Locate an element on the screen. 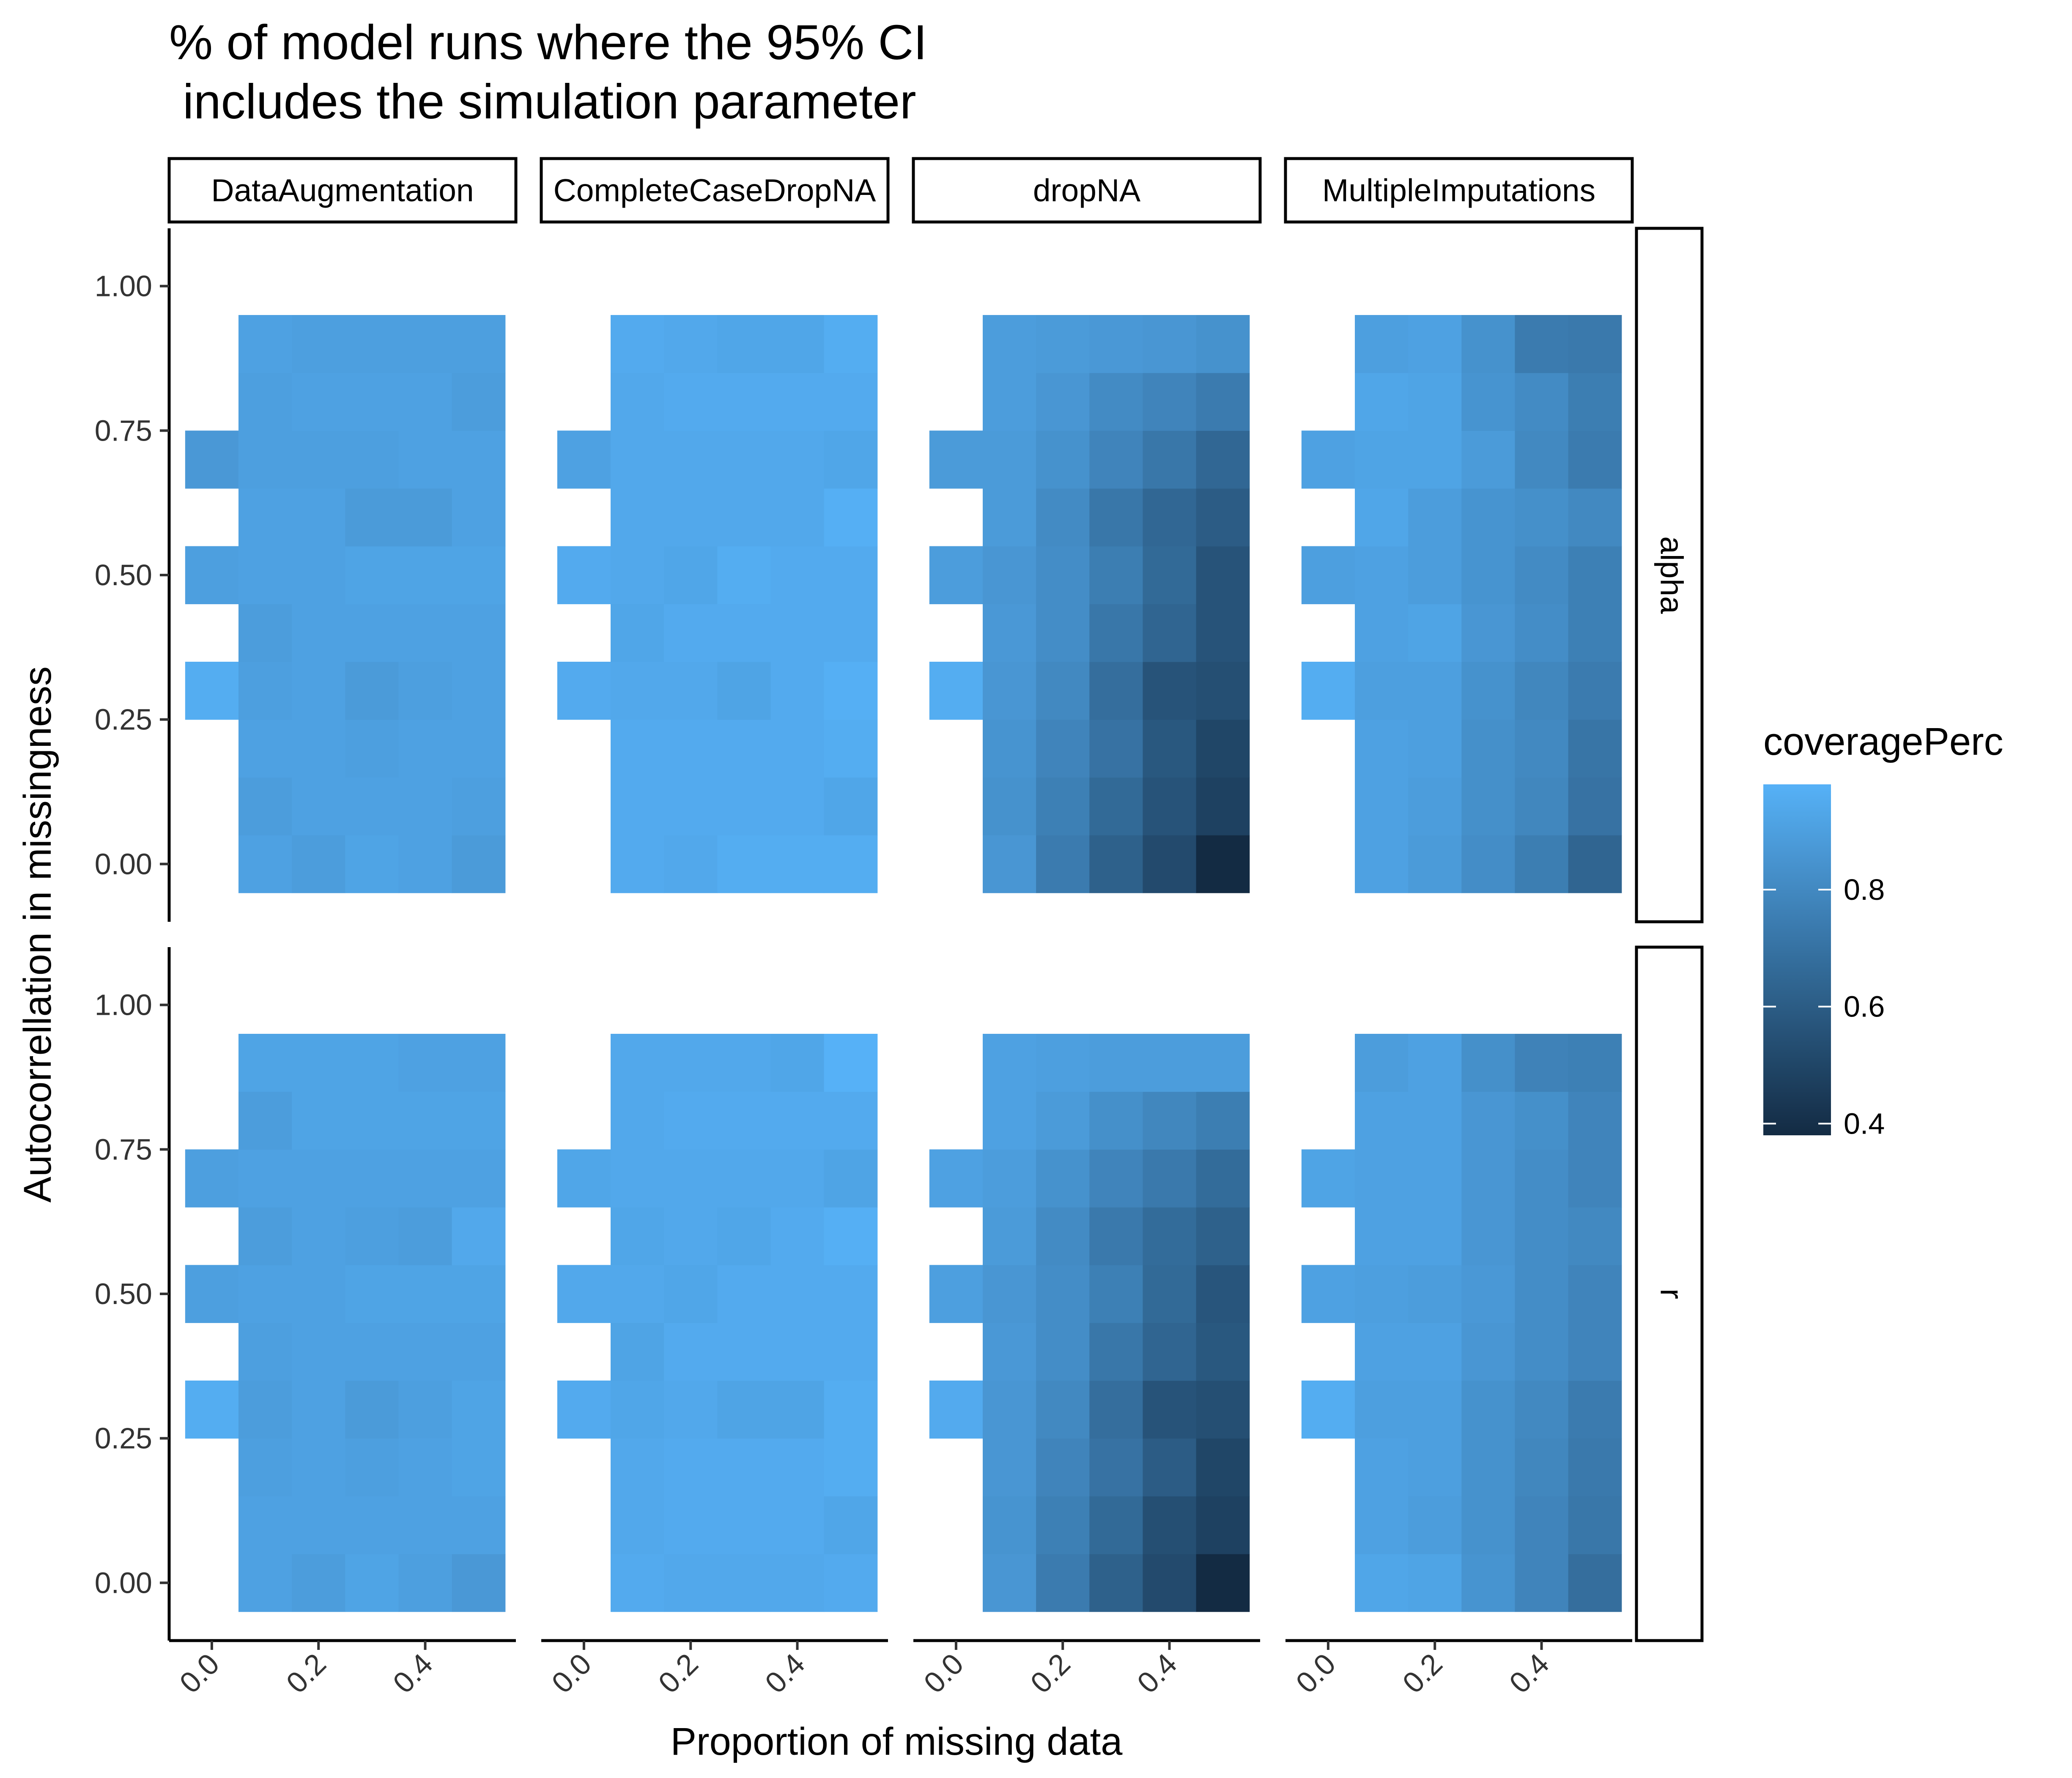 The image size is (2072, 1778). legend-colorbar is located at coordinates (1797, 959).